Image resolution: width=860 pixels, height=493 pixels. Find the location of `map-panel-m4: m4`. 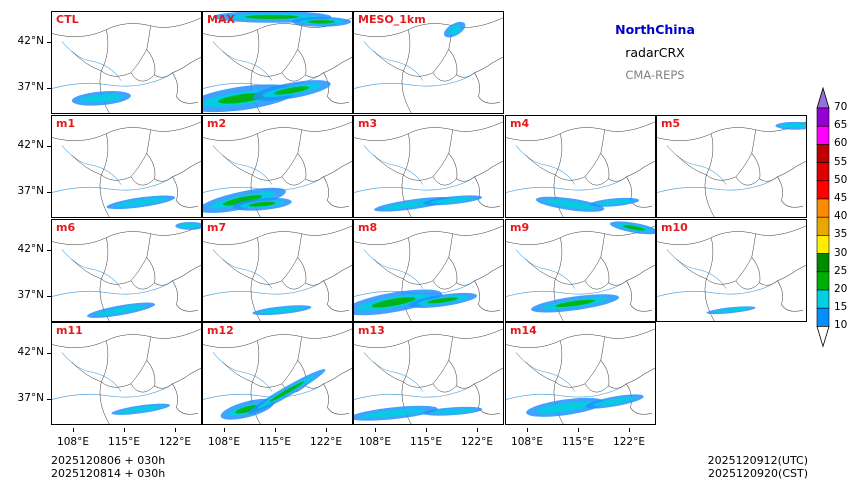

map-panel-m4: m4 is located at coordinates (580, 166).